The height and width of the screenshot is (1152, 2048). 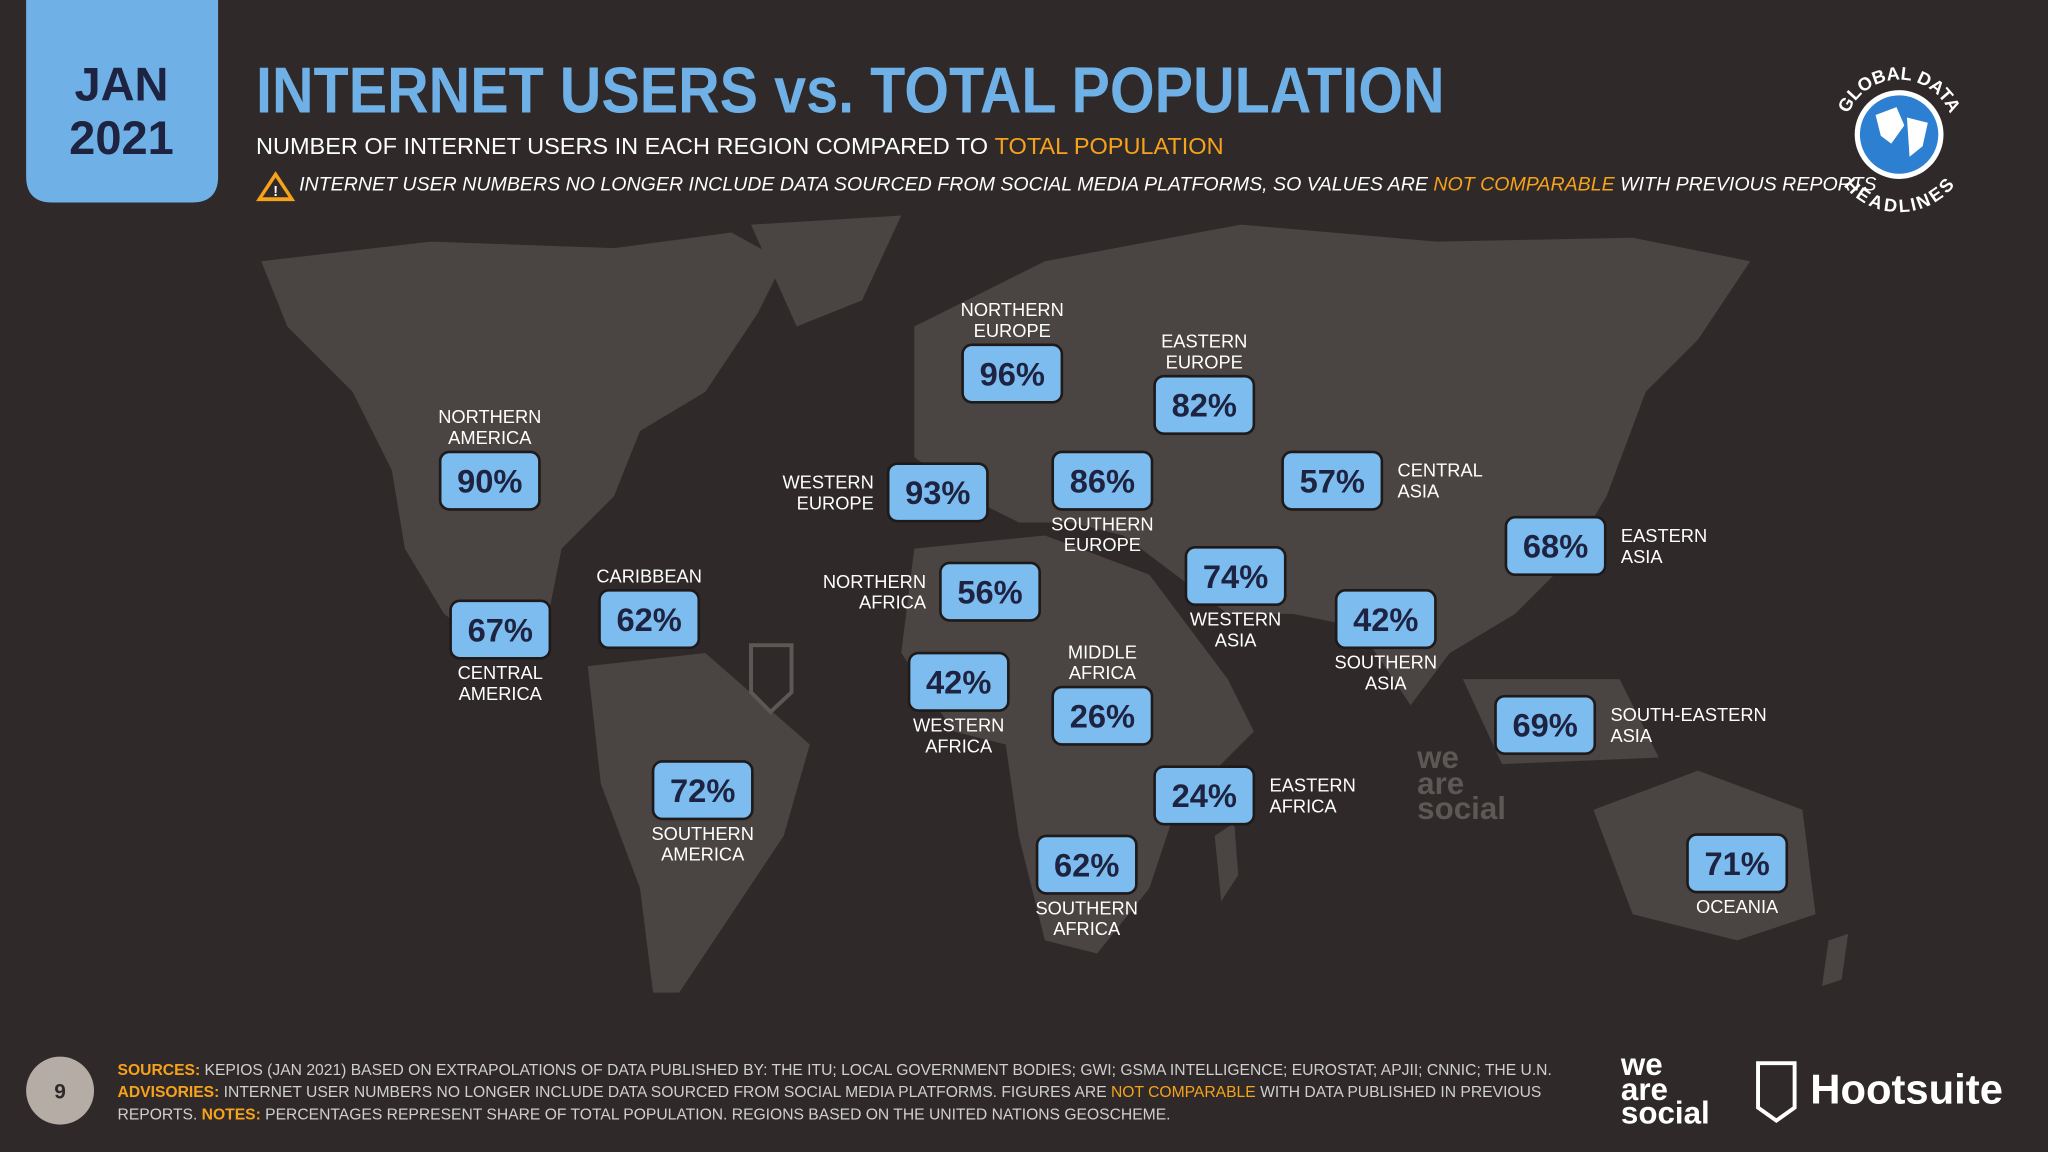 I want to click on region-name: MIDDLE, so click(x=1102, y=651).